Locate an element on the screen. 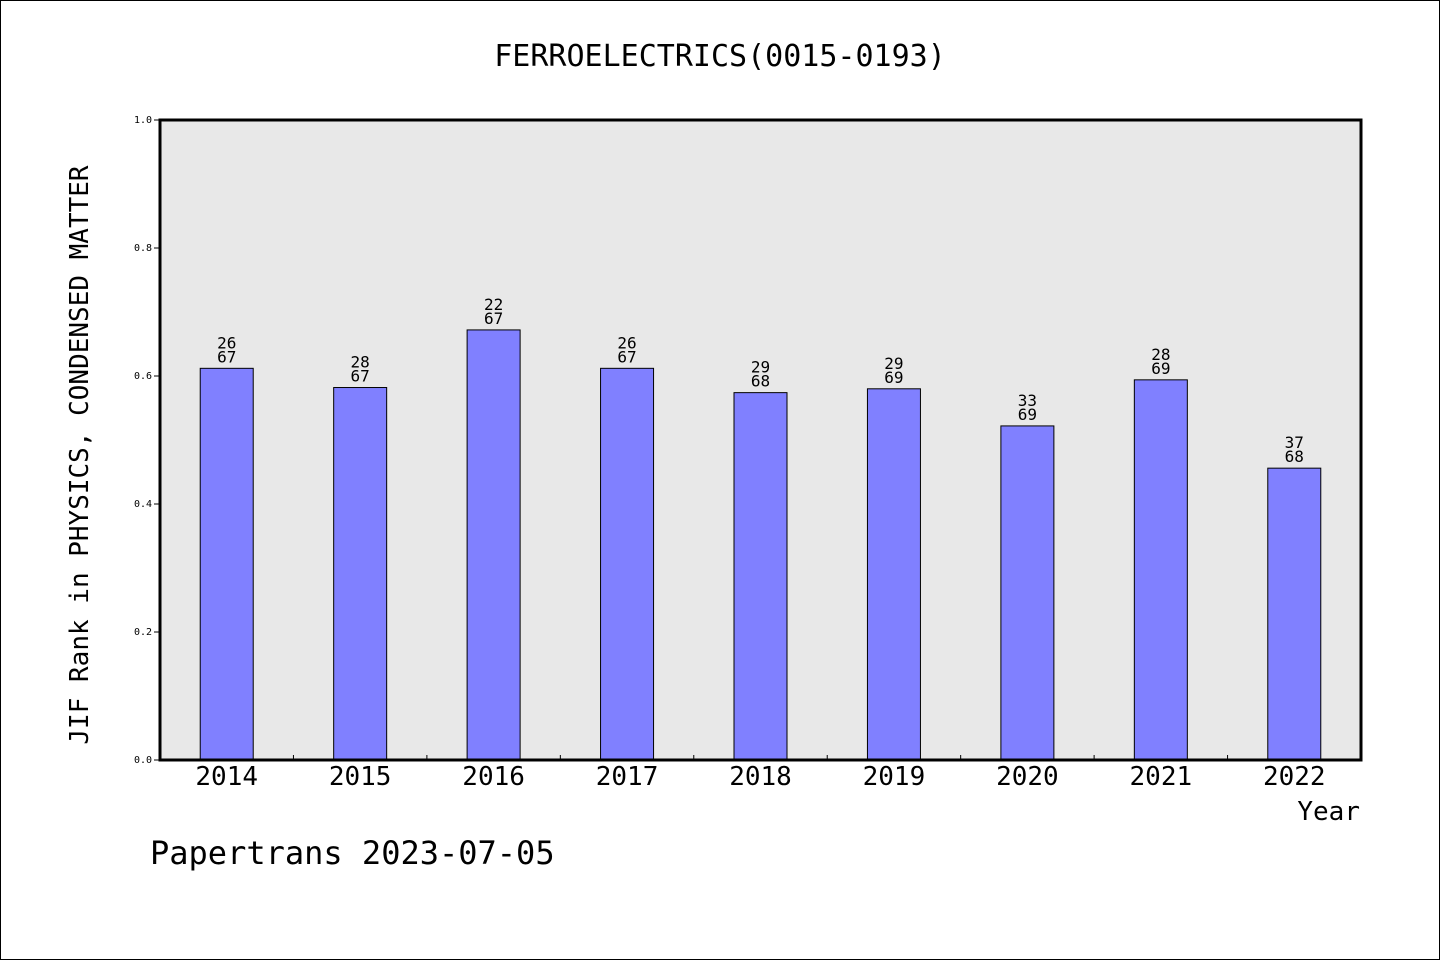  y-axis-label: JIF Rank in PHYSICS, CONDENSED MATTER is located at coordinates (80, 455).